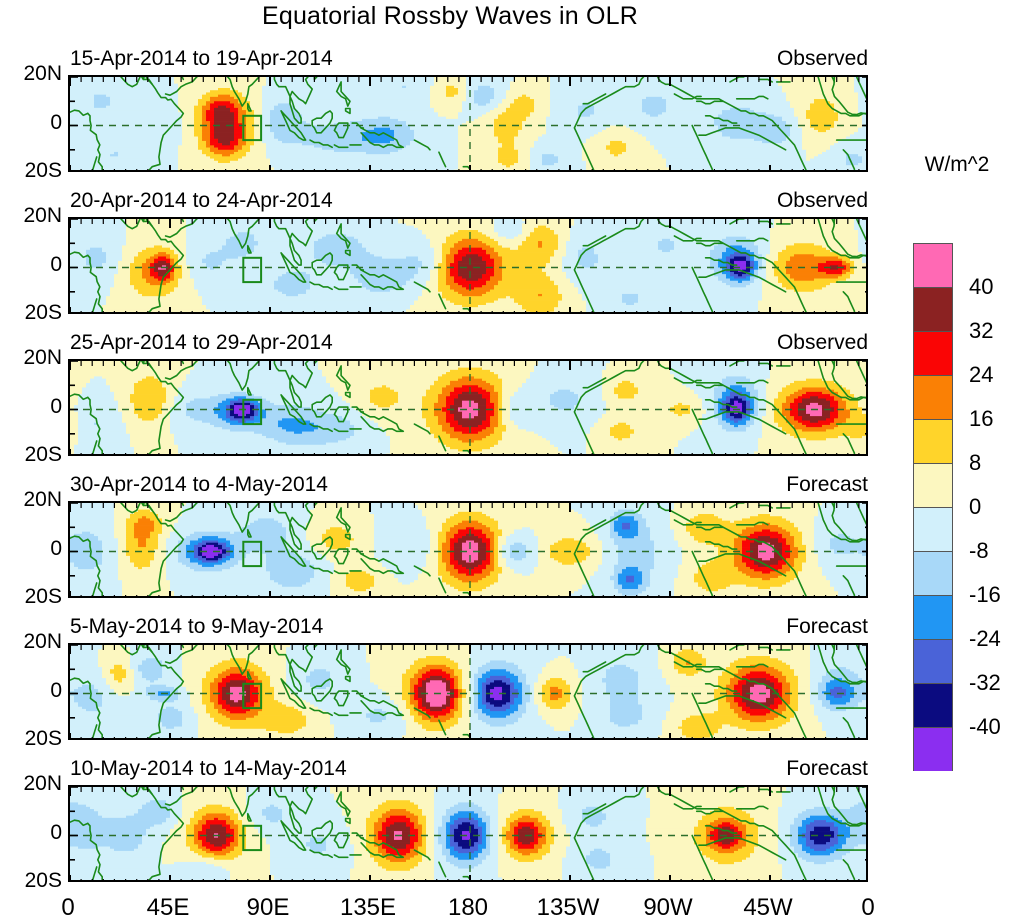 The image size is (1021, 922). What do you see at coordinates (450, 16) in the screenshot?
I see `page-title: Equatorial Rossby Waves in OLR` at bounding box center [450, 16].